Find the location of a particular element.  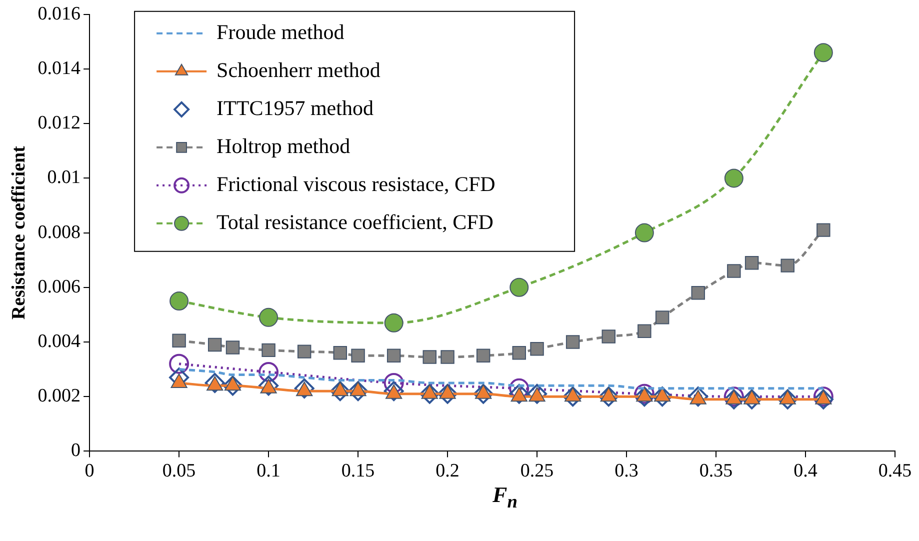

x-tick-label: 0 is located at coordinates (89, 471).